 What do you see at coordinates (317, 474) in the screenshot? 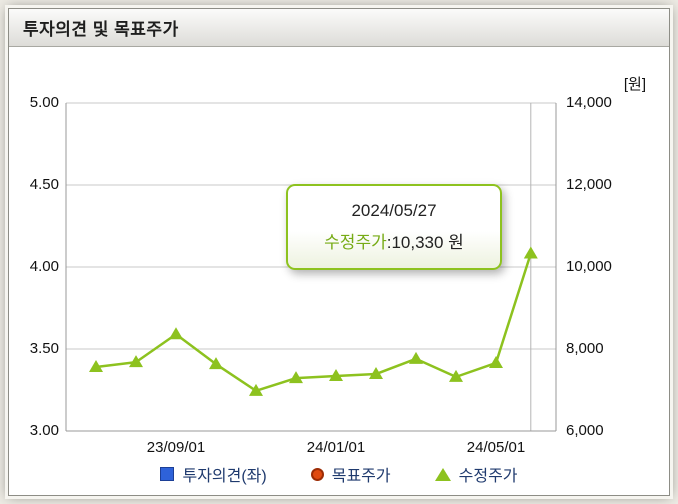
I see `circle-marker-icon` at bounding box center [317, 474].